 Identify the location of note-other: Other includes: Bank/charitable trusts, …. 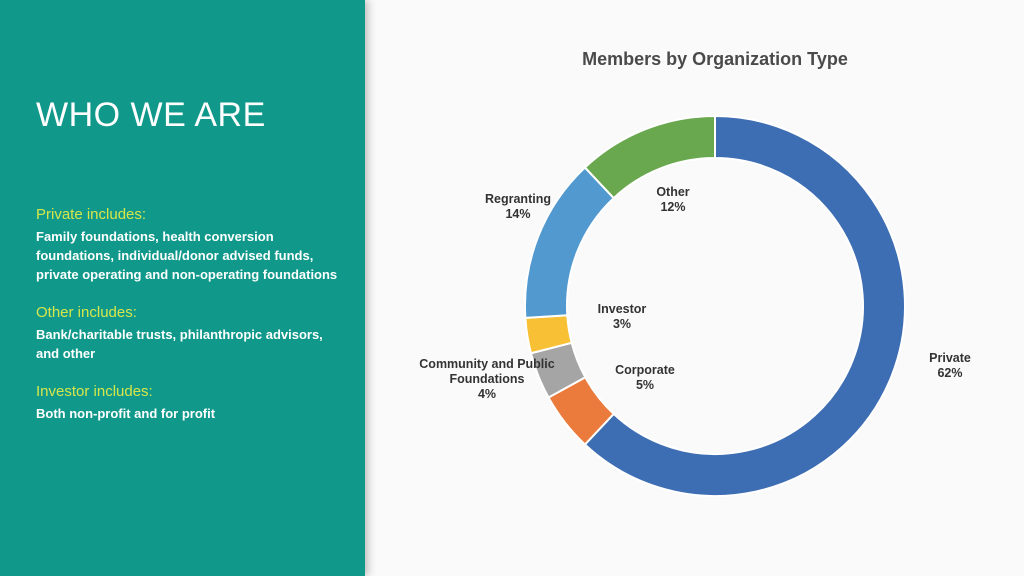
(191, 333).